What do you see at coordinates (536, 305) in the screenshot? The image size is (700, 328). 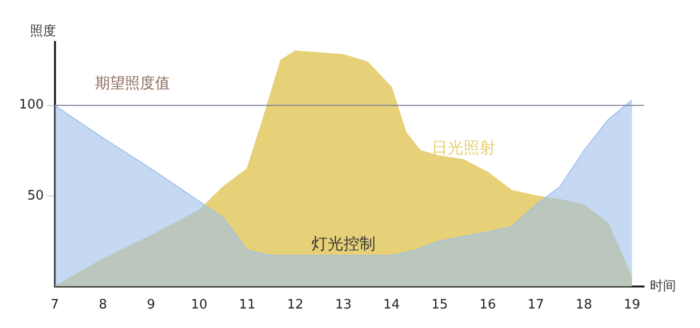 I see `x-tick-label: 17` at bounding box center [536, 305].